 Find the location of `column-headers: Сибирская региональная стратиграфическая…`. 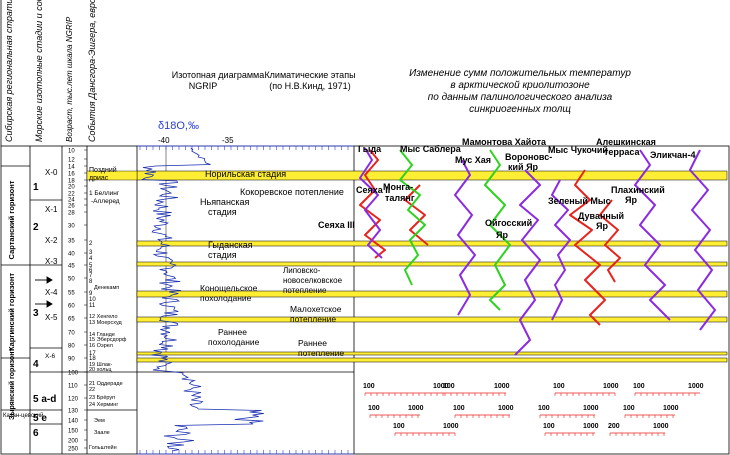

column-headers: Сибирская региональная стратиграфическая… is located at coordinates (50, 71).